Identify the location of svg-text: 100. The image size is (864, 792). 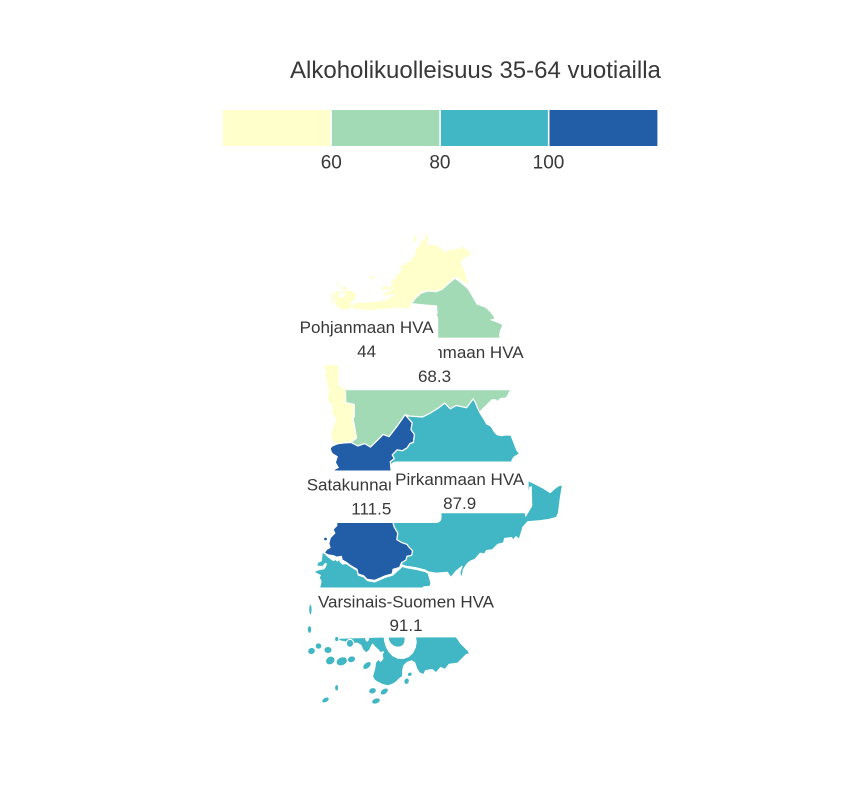
(549, 163).